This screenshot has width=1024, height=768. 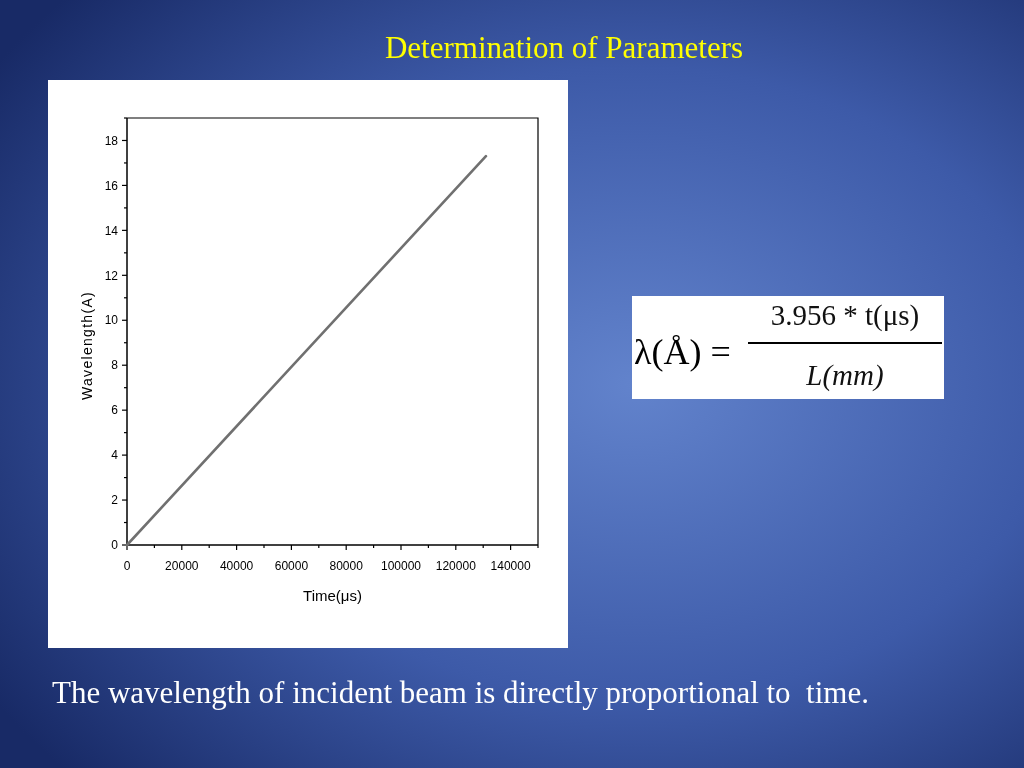 I want to click on y-tick-label: 12, so click(x=111, y=275).